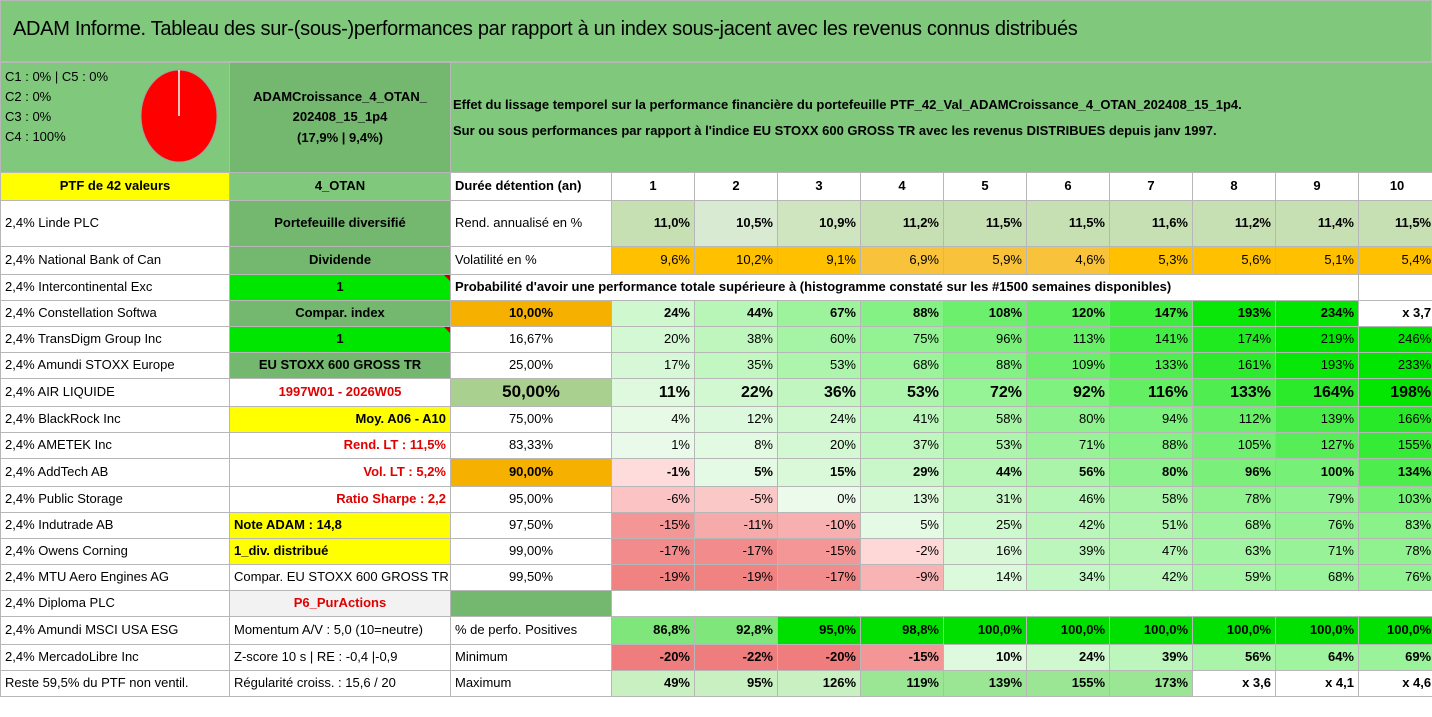  I want to click on prob-value: 108%, so click(985, 313).